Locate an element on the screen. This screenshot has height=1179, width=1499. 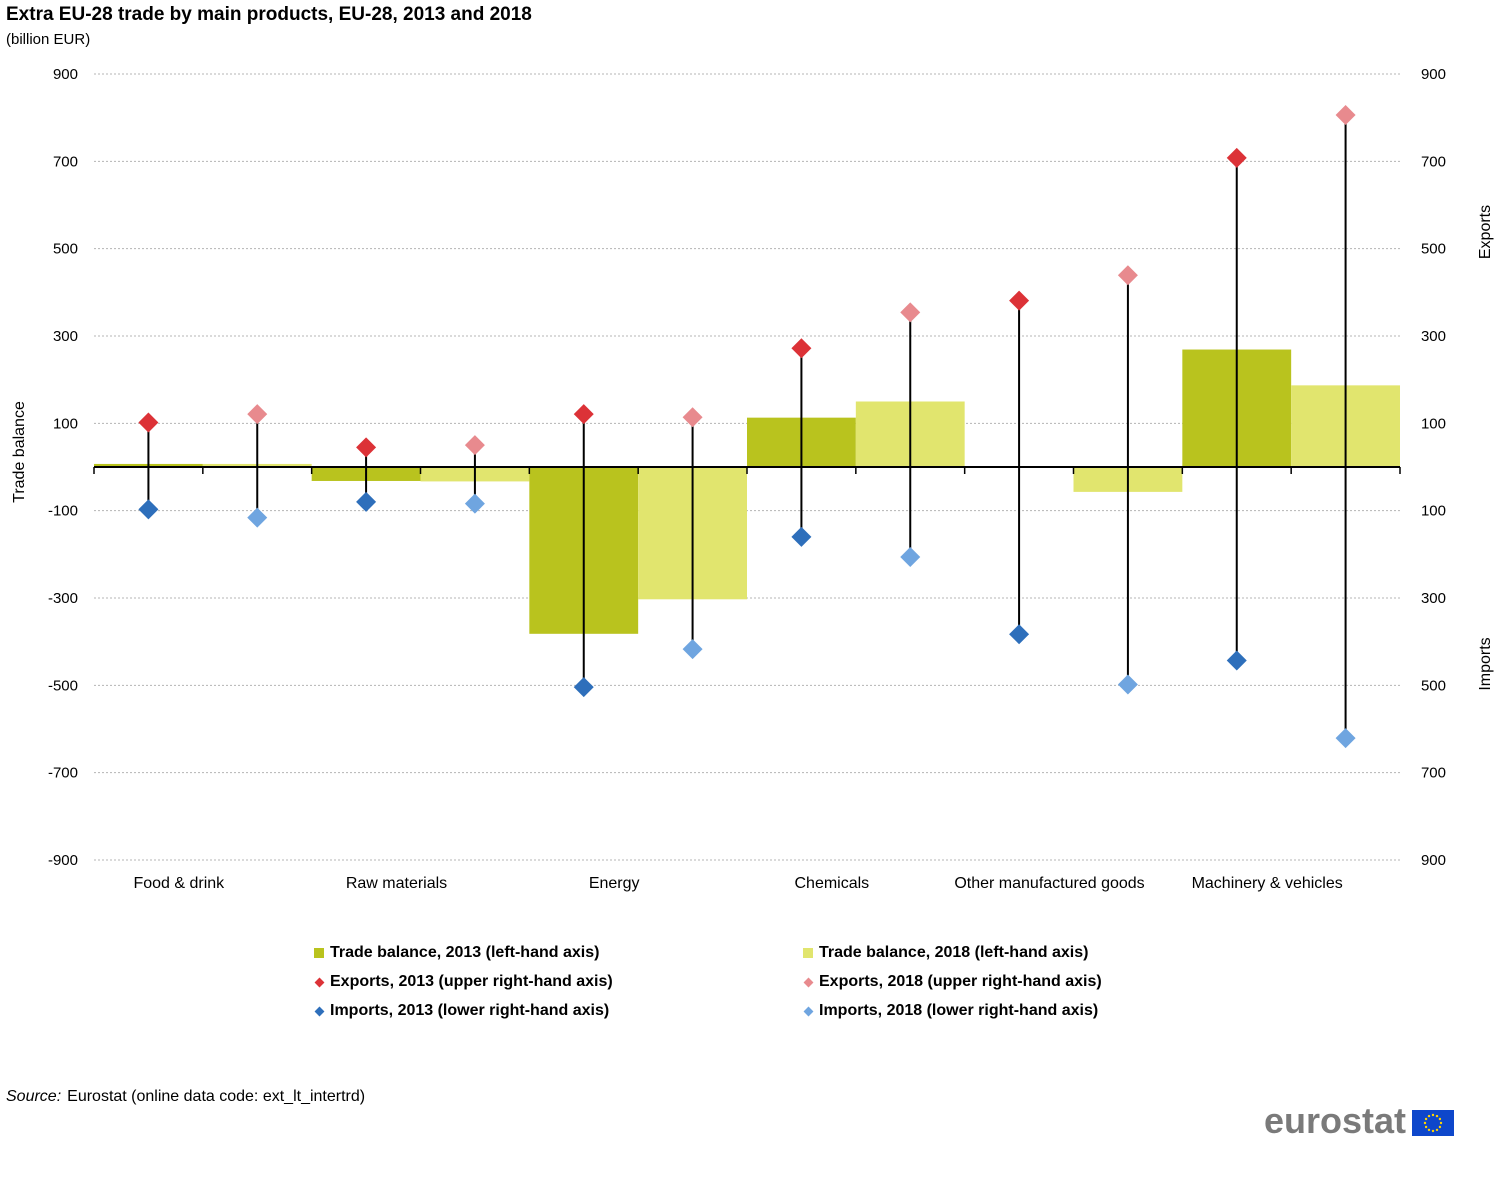
legend-item-imports-2013: Imports, 2013 (lower right-hand axis) is located at coordinates (558, 1011).